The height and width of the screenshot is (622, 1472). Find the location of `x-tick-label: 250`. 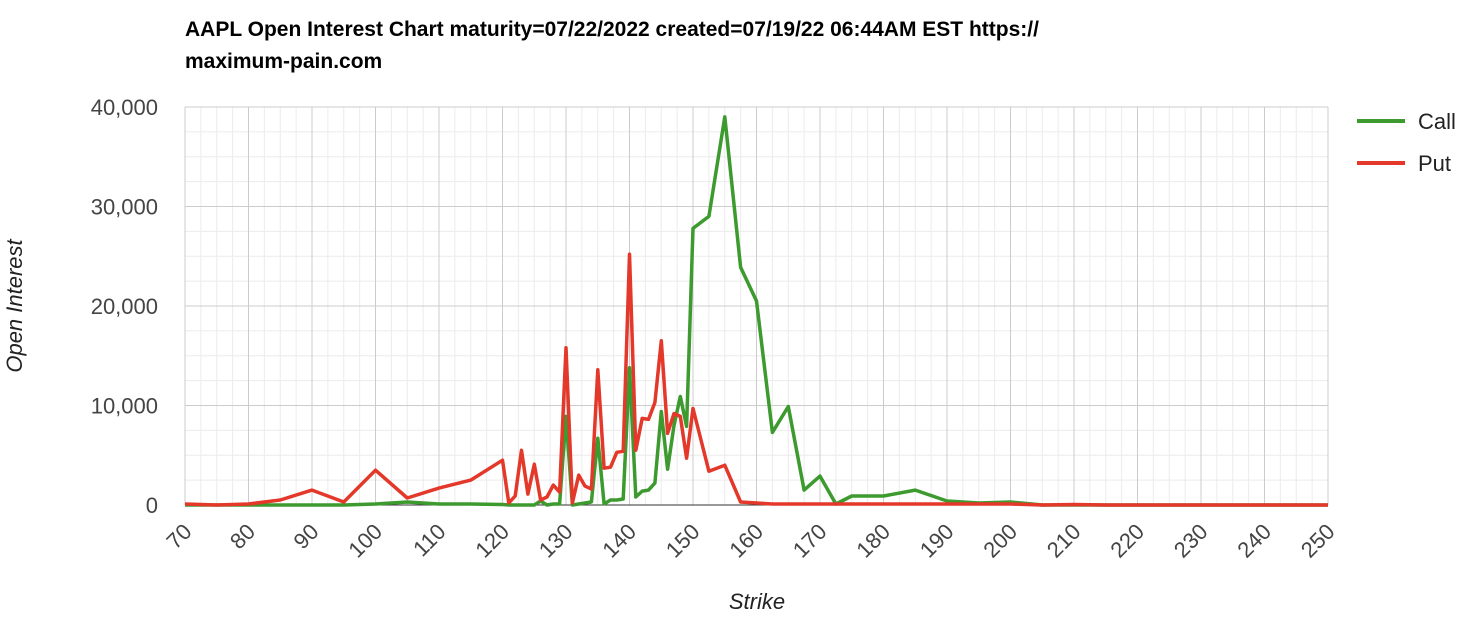

x-tick-label: 250 is located at coordinates (1318, 541).